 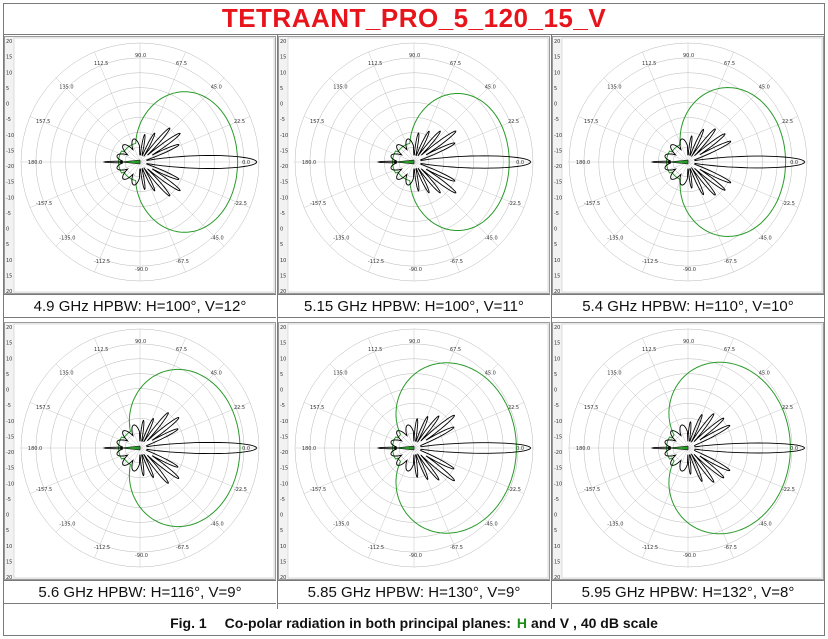 What do you see at coordinates (67, 239) in the screenshot?
I see `angle-label: -135.0` at bounding box center [67, 239].